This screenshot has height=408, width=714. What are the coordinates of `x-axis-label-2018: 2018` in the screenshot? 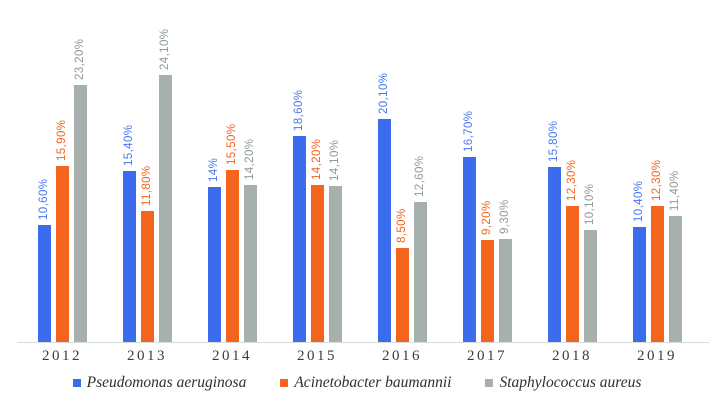 It's located at (572, 356).